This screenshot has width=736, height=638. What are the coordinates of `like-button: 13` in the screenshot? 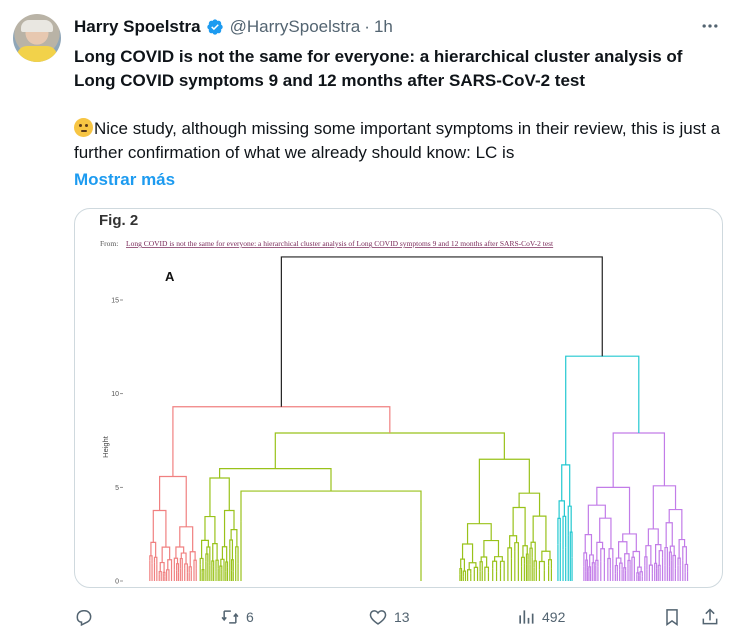 It's located at (389, 617).